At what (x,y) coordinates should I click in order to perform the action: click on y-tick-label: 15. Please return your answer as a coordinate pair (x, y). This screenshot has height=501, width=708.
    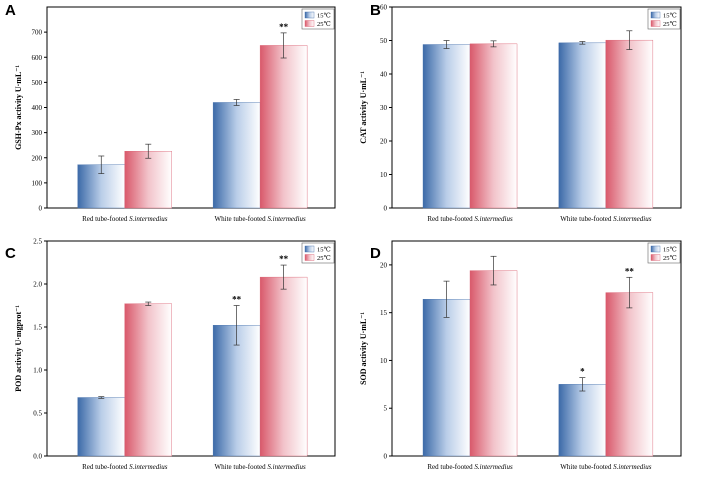
    Looking at the image, I should click on (384, 313).